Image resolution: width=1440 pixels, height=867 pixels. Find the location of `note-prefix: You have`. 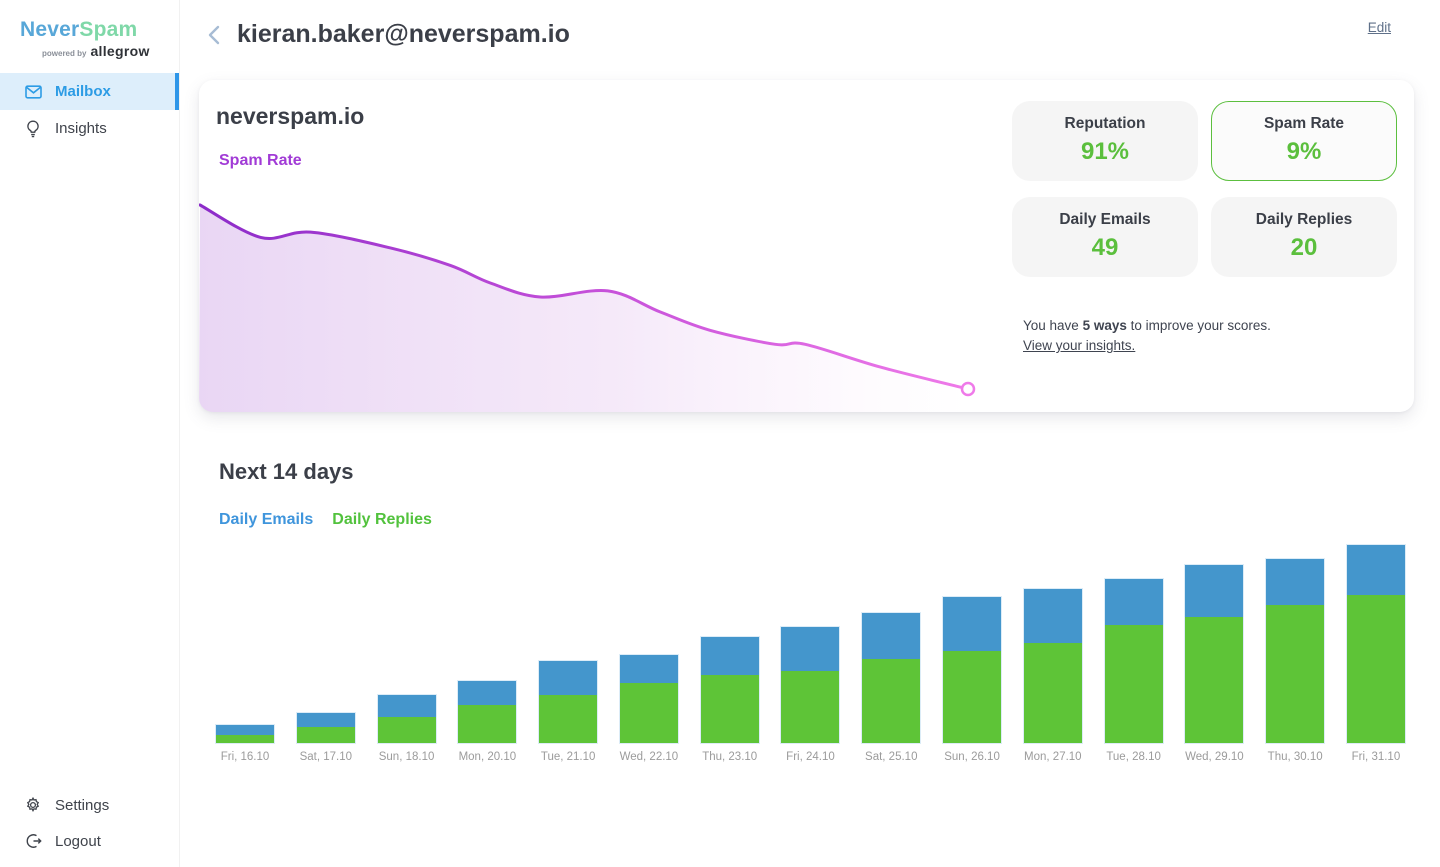

note-prefix: You have is located at coordinates (1053, 325).